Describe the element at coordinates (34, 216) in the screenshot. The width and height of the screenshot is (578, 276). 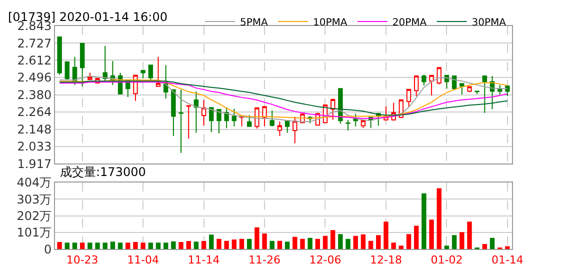
I see `y-tick-label: 202万` at that location.